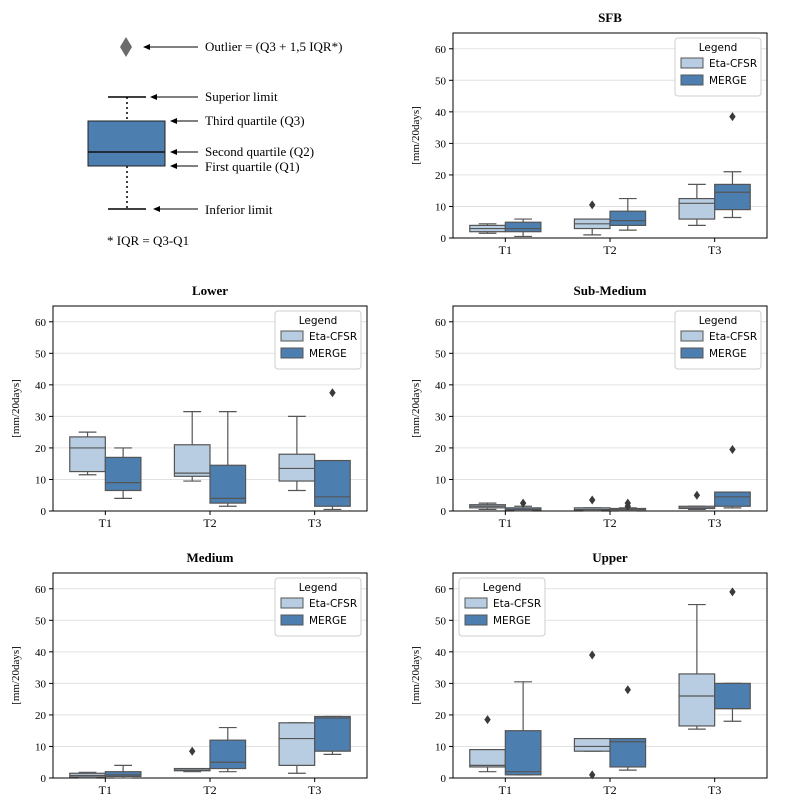  I want to click on outlier-diamond-icon, so click(126, 47).